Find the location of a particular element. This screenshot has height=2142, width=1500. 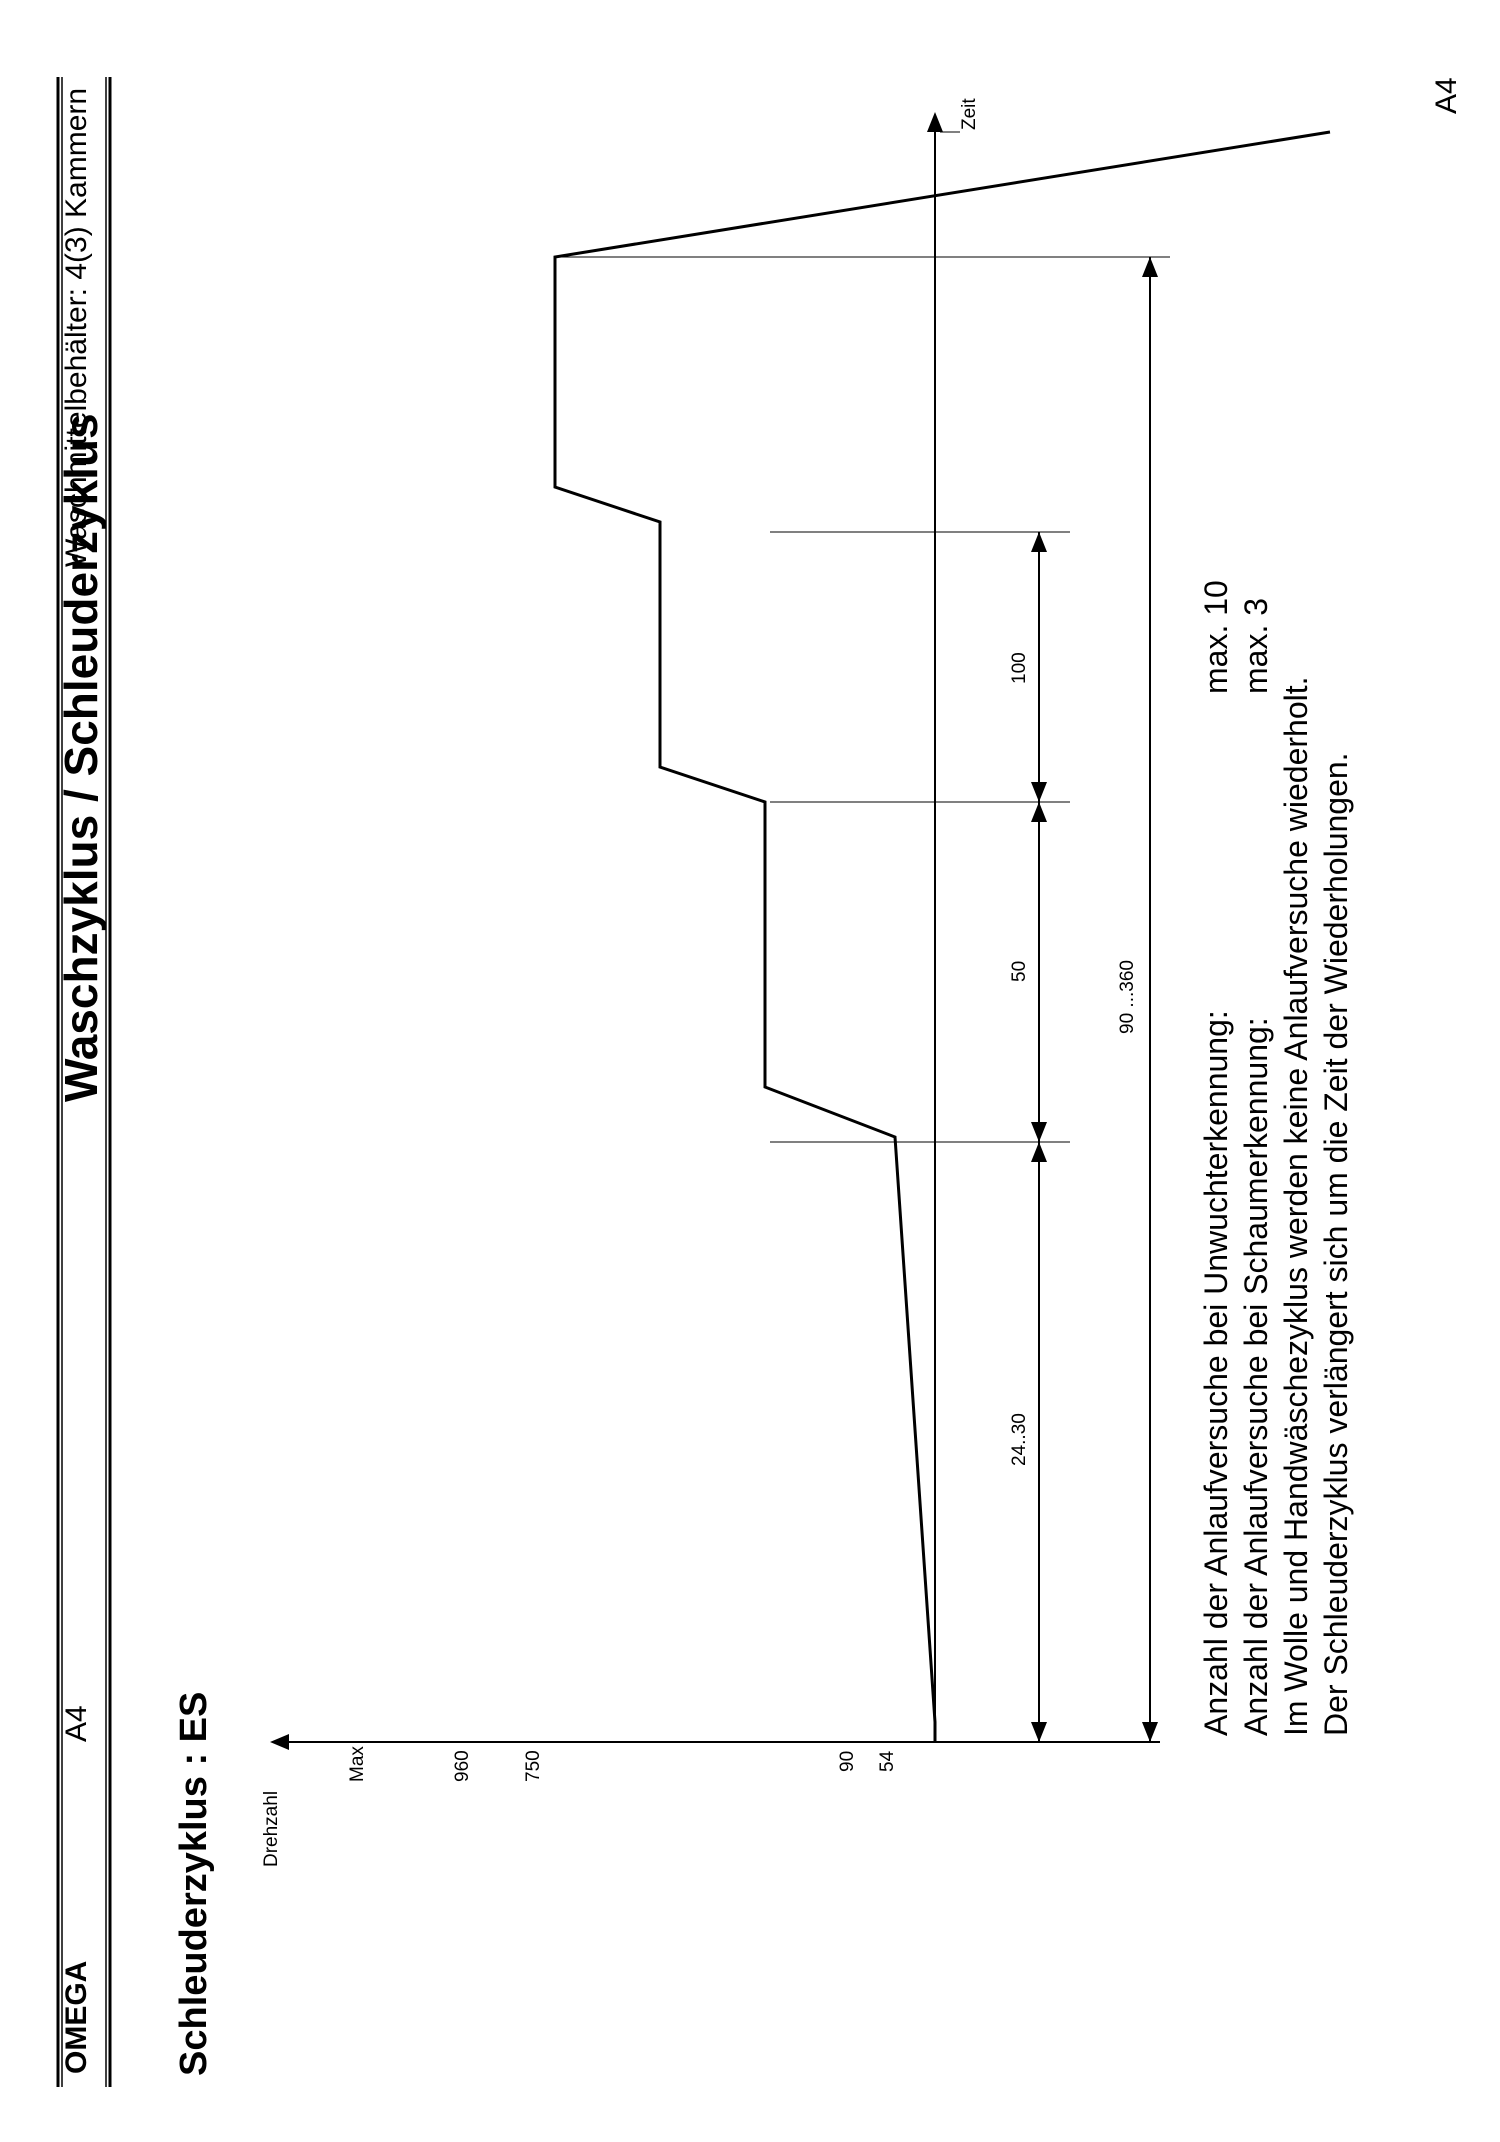

y-tick-90: 90 is located at coordinates (847, 1761).